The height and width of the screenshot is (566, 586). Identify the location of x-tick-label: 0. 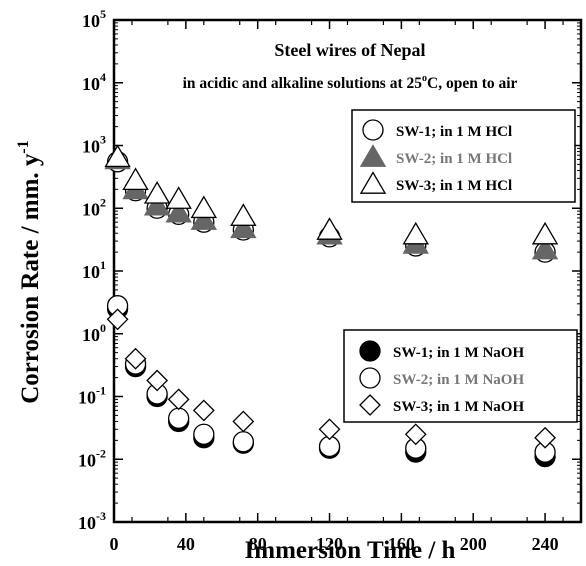
(114, 544).